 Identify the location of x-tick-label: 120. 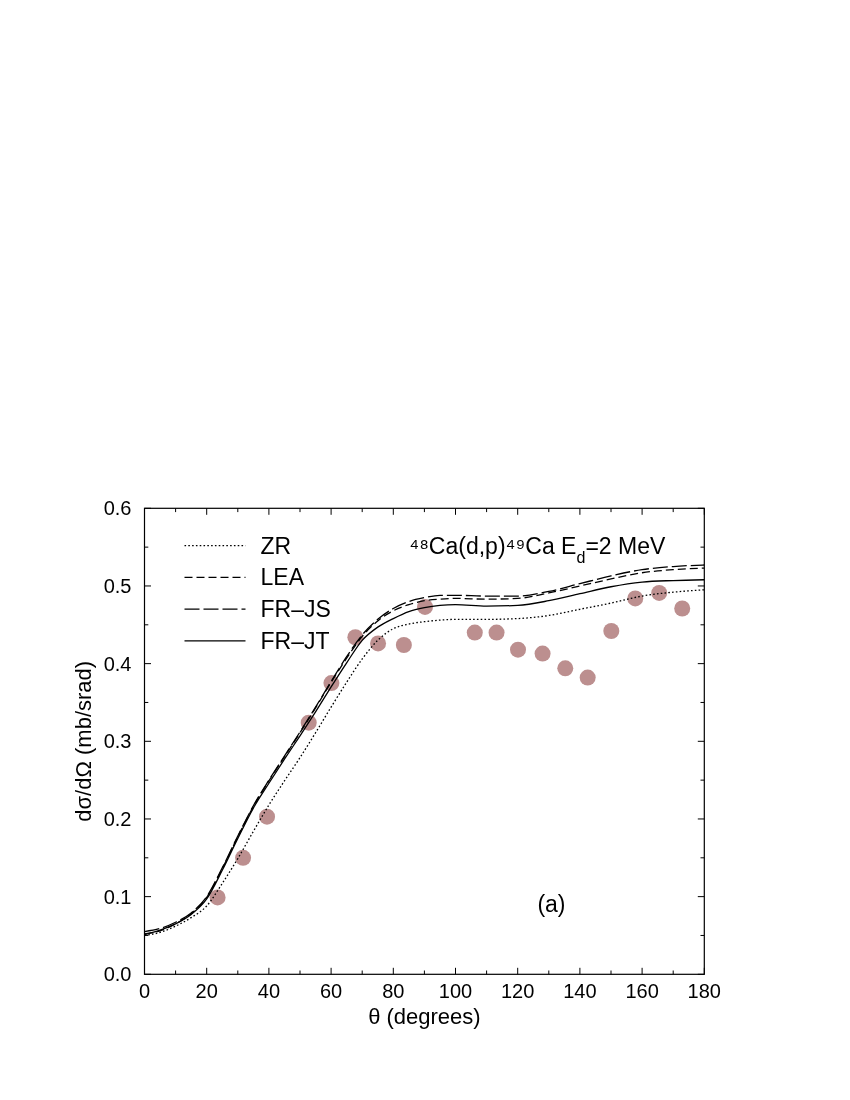
(518, 991).